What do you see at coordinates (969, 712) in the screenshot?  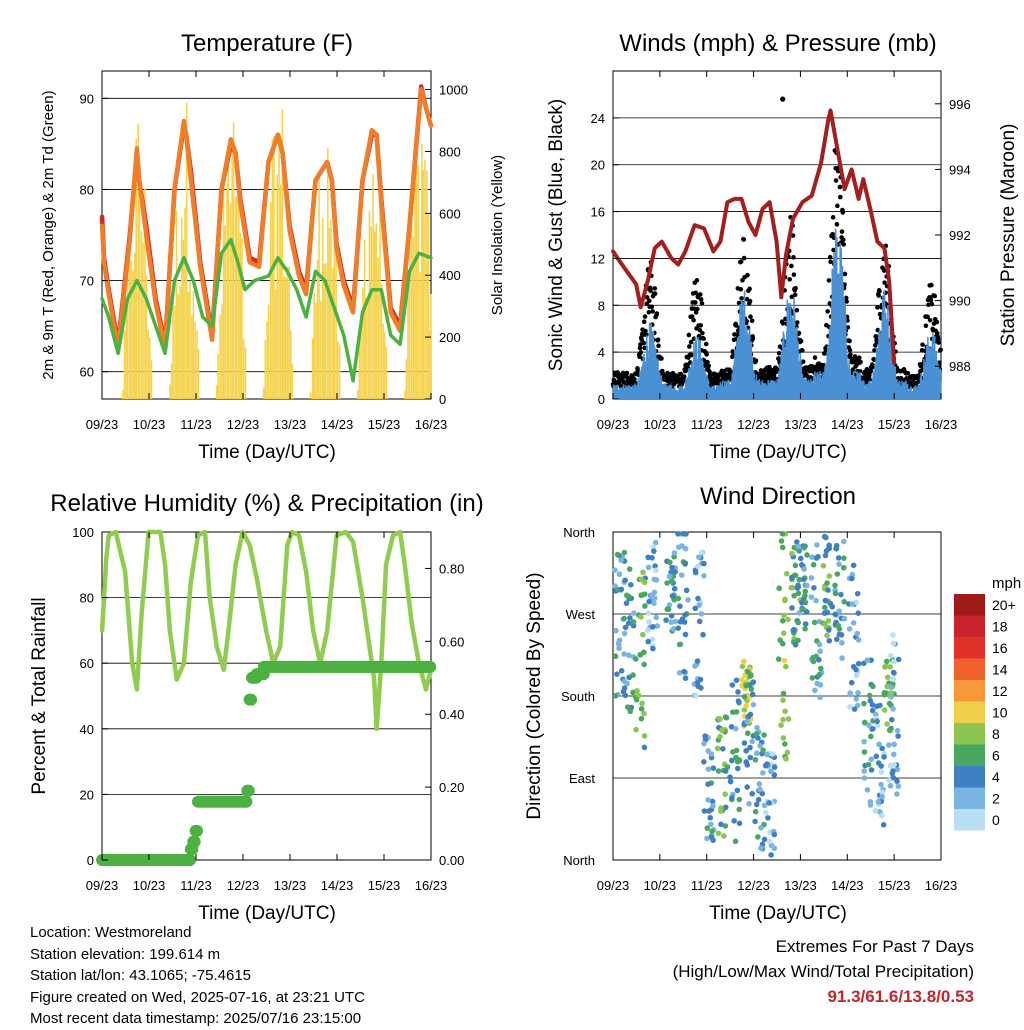 I see `colorbar-swatch` at bounding box center [969, 712].